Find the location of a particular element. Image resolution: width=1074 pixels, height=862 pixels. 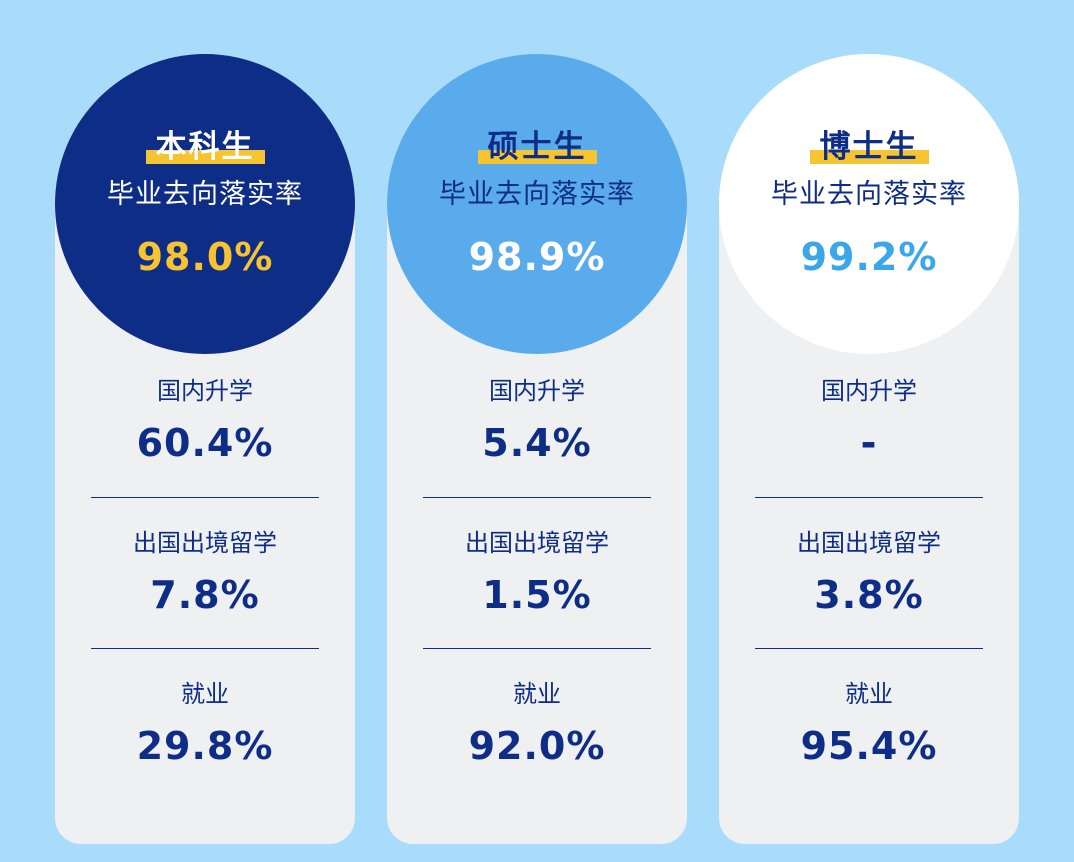

stat-domestic-study: 国内升学 60.4% is located at coordinates (205, 421).